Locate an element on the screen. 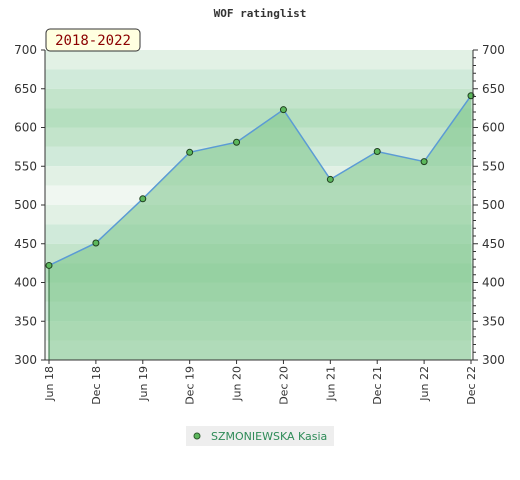  y-tick-label-right: 350 is located at coordinates (493, 321).